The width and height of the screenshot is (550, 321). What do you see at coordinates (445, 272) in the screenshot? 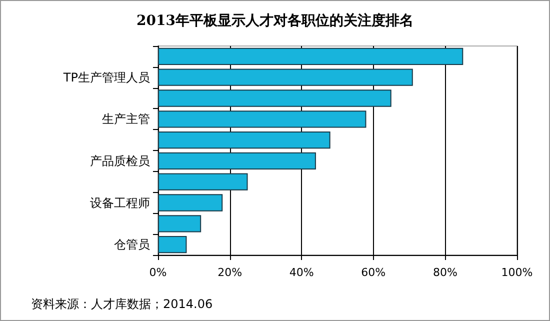
I see `x-tick-label: 80%` at bounding box center [445, 272].